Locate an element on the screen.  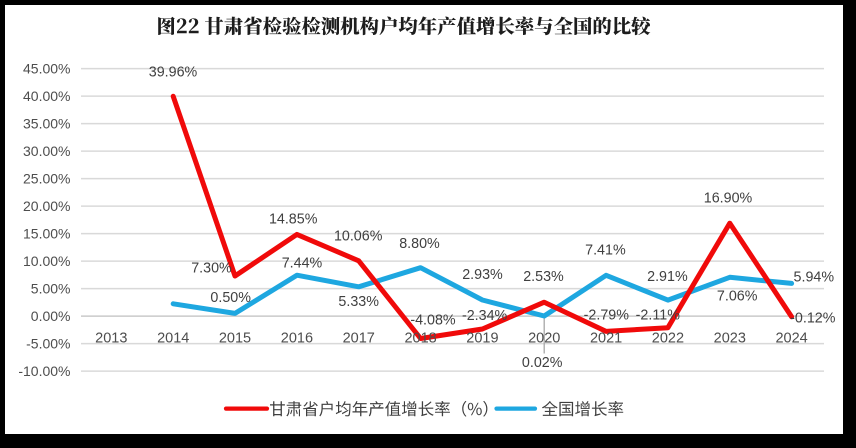
svg-text: -2.11% is located at coordinates (658, 316).